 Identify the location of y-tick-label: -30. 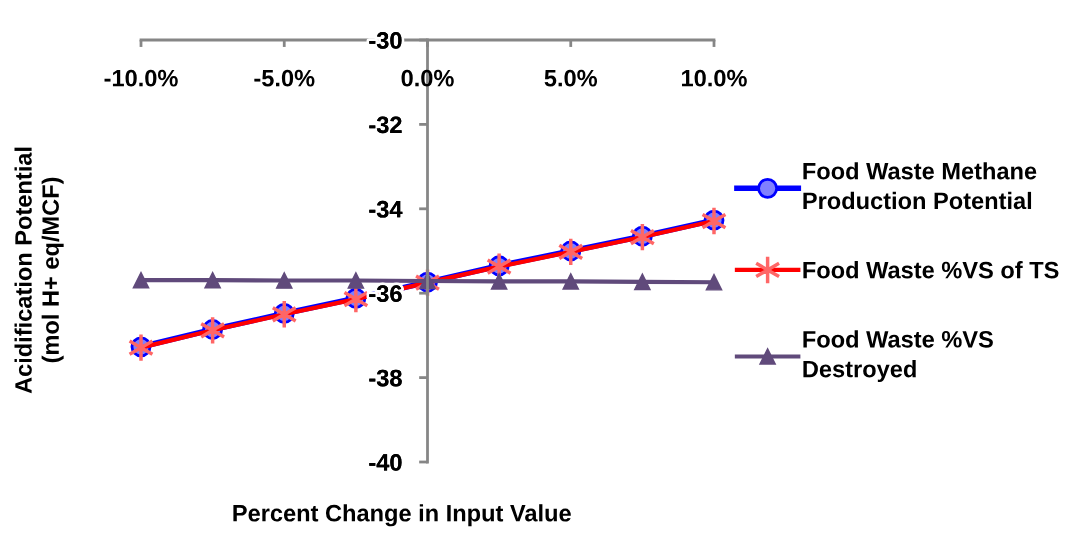
(385, 40).